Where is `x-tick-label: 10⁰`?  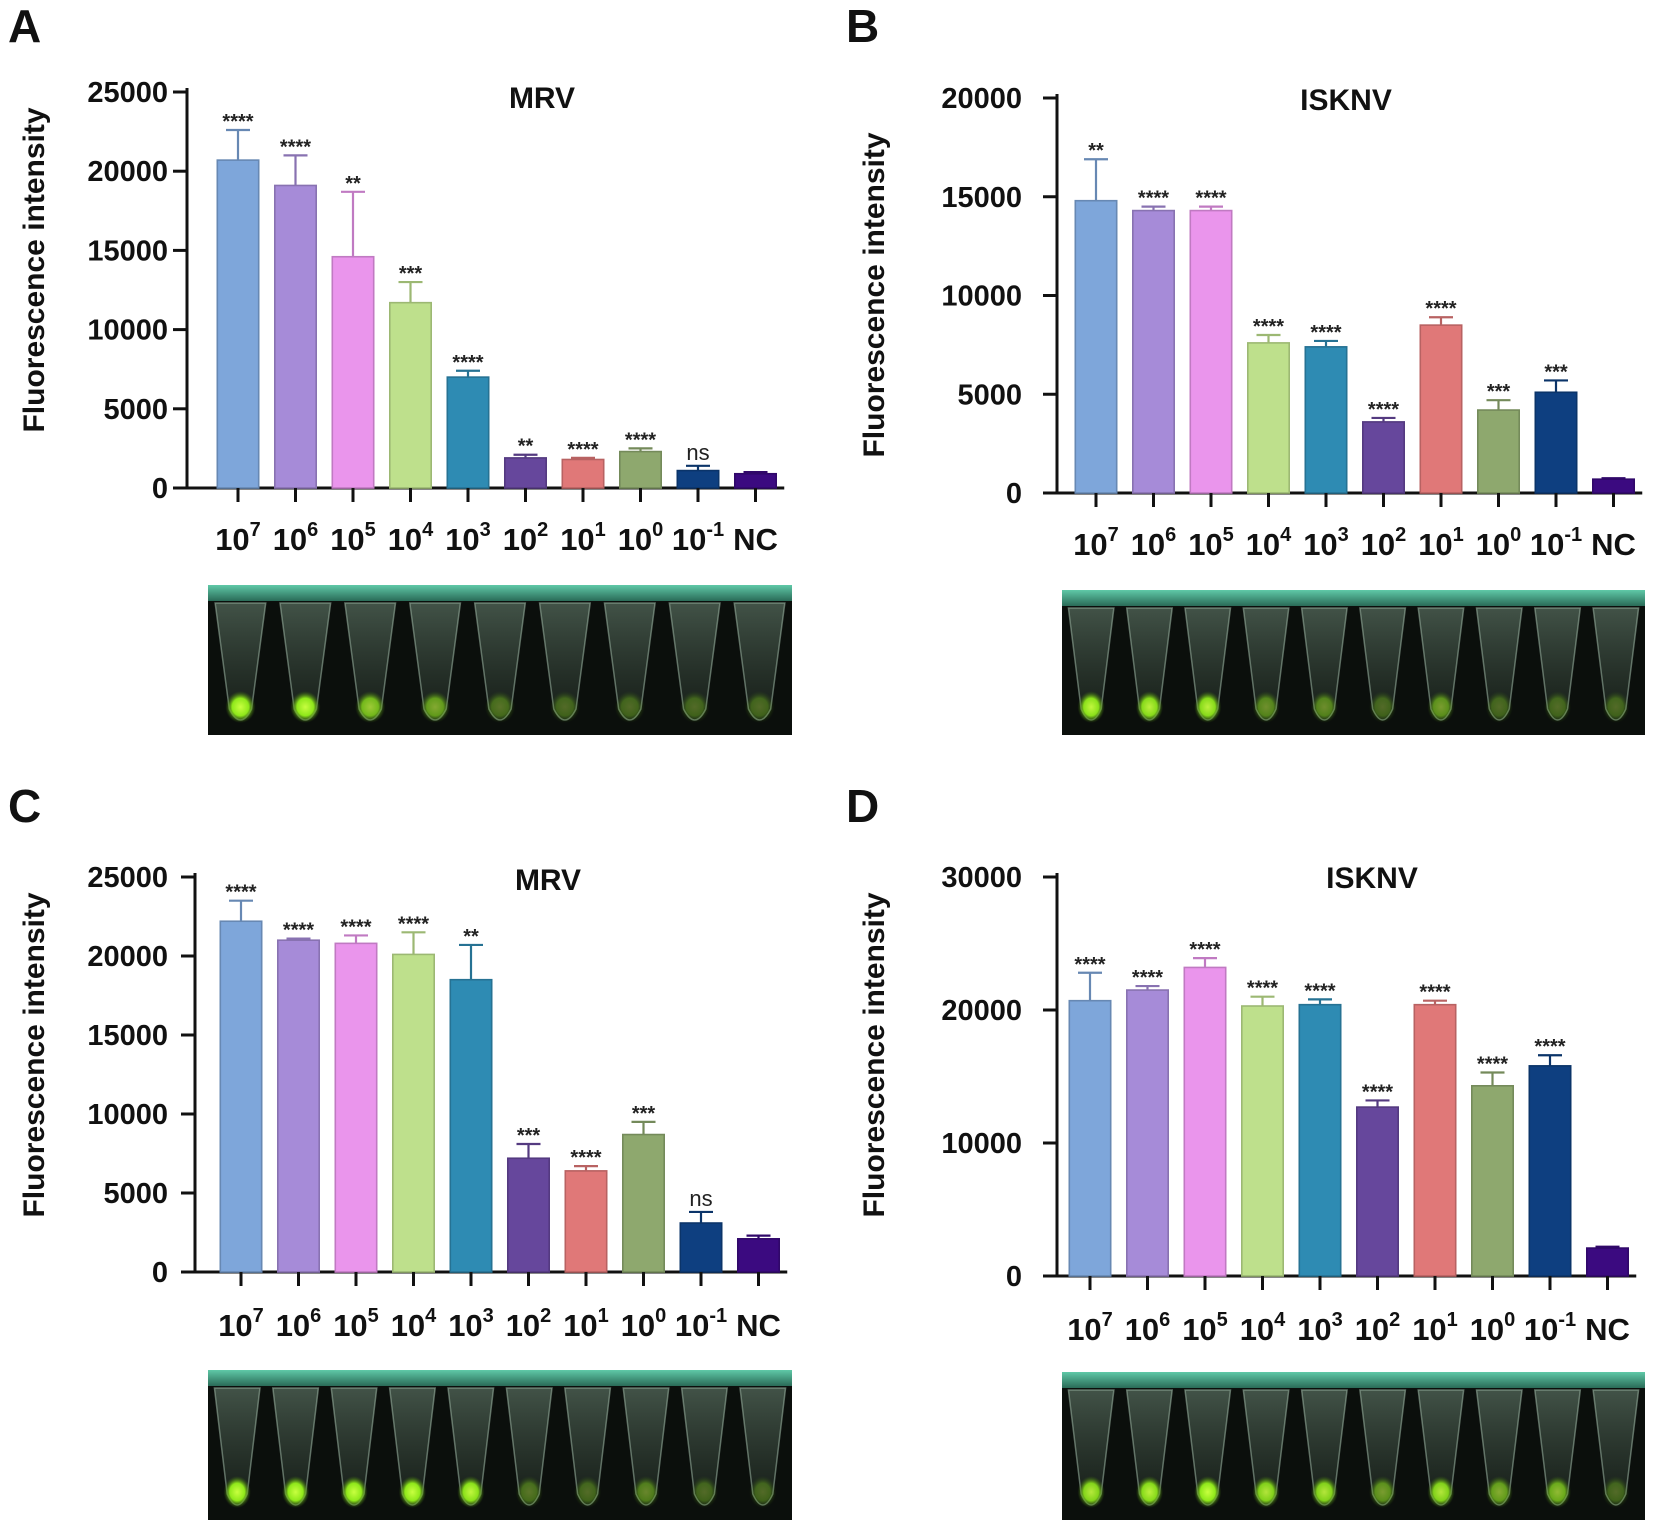
x-tick-label: 10⁰ is located at coordinates (644, 1324).